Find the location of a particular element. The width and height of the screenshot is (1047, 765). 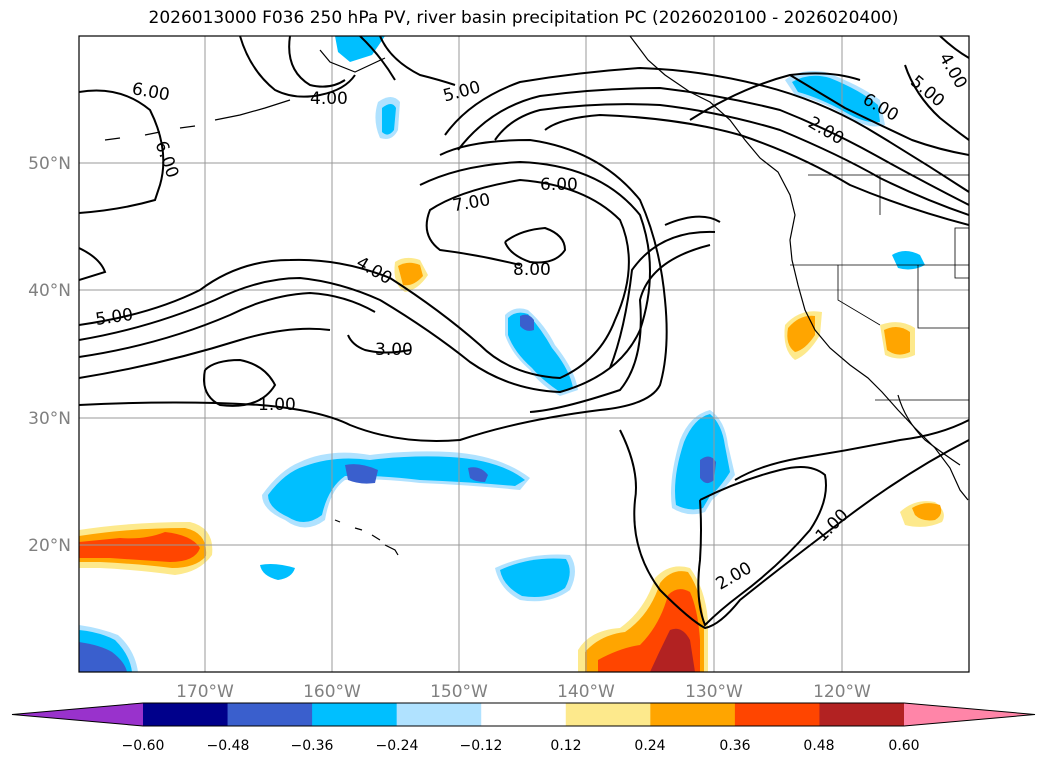

colorbar-tick-label: 0.60 is located at coordinates (903, 746).